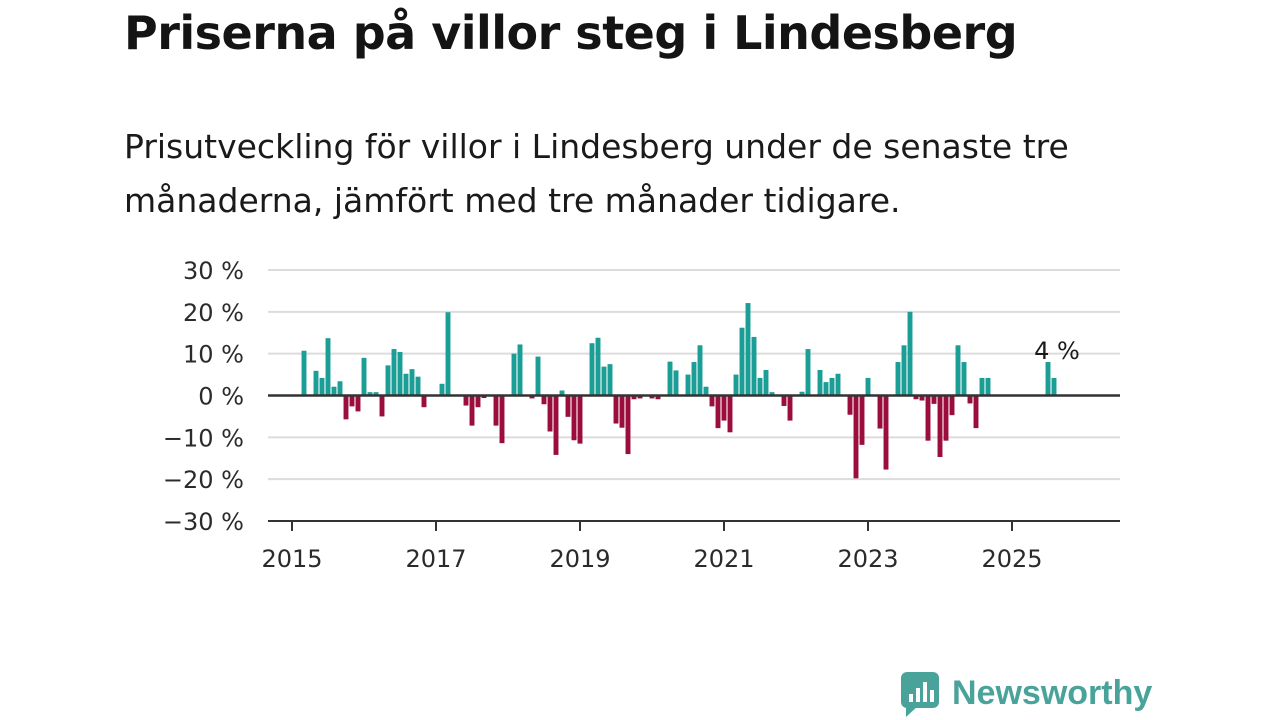 Image resolution: width=1280 pixels, height=720 pixels. Describe the element at coordinates (213, 271) in the screenshot. I see `y-tick-label: 30 %` at that location.